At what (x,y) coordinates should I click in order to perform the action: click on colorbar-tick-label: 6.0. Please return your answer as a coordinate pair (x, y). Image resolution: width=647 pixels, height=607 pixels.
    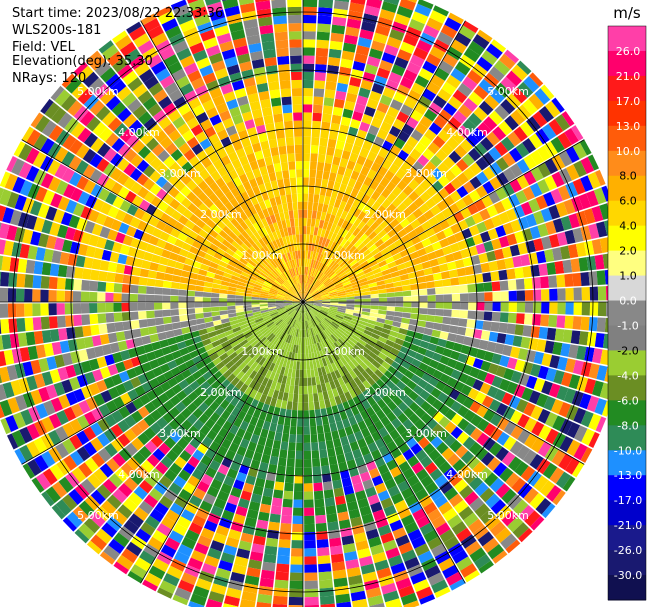
    Looking at the image, I should click on (628, 201).